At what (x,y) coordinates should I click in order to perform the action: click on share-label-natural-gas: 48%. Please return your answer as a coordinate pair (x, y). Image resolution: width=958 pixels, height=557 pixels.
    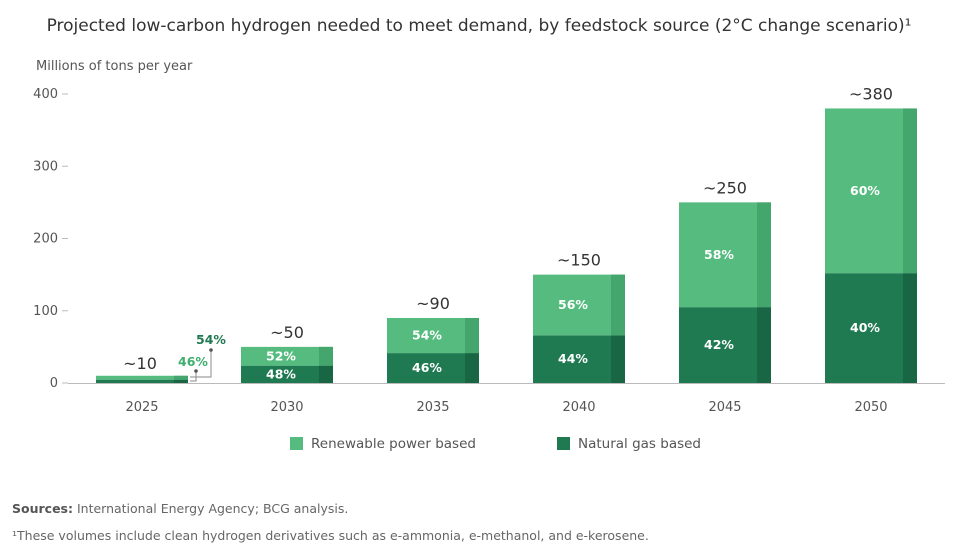
    Looking at the image, I should click on (281, 373).